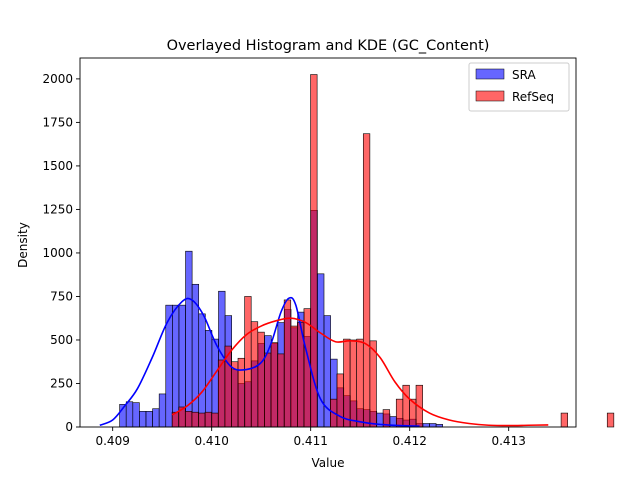 The image size is (640, 480). Describe the element at coordinates (57, 166) in the screenshot. I see `y-tick-label: 1500` at that location.